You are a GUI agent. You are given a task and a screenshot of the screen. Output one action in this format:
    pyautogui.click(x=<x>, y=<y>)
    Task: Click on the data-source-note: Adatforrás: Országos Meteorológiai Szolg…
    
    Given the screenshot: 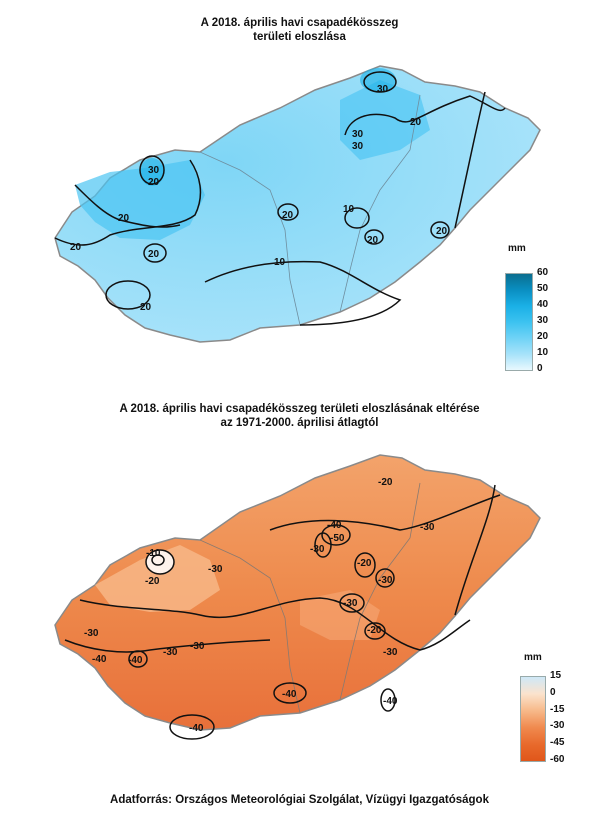 What is the action you would take?
    pyautogui.click(x=299, y=800)
    